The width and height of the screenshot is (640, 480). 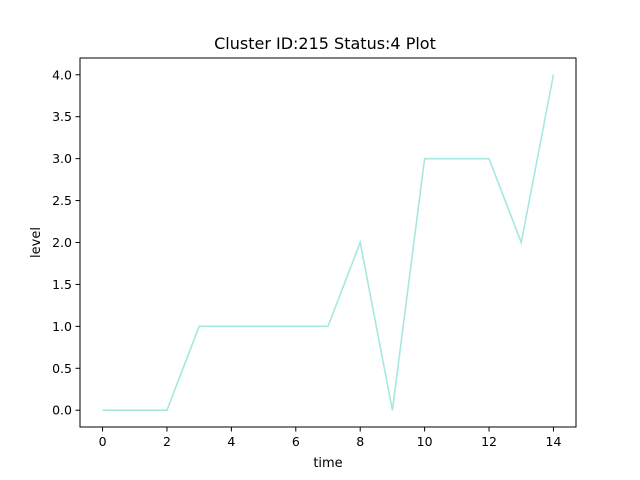 I want to click on x-axis-label: time, so click(x=327, y=463).